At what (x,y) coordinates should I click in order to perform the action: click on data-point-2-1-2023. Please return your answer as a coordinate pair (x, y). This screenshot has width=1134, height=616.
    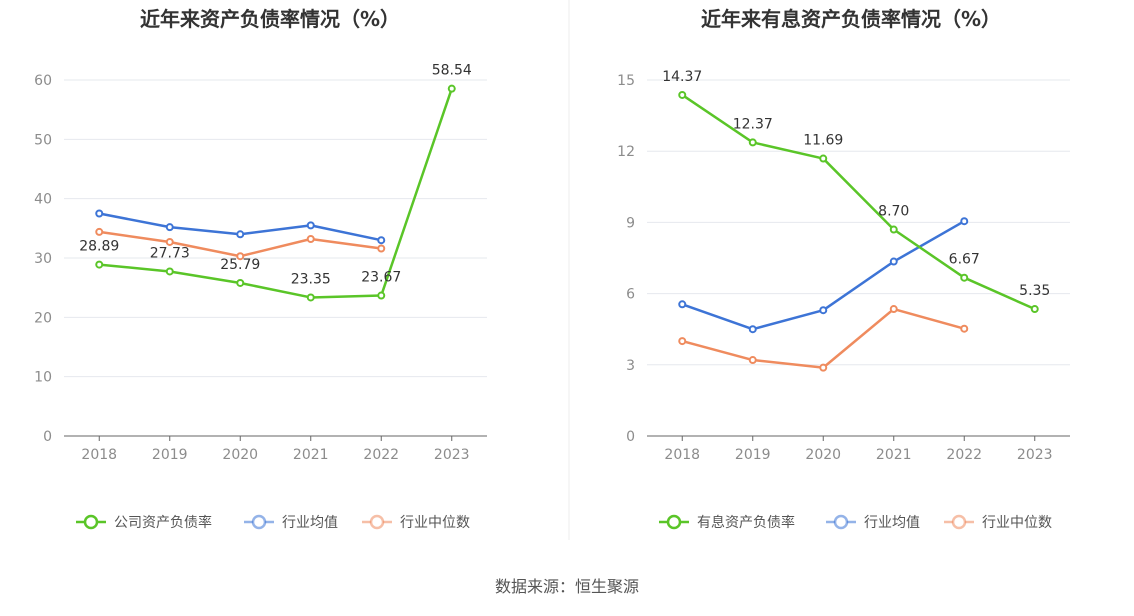
    Looking at the image, I should click on (1034, 309).